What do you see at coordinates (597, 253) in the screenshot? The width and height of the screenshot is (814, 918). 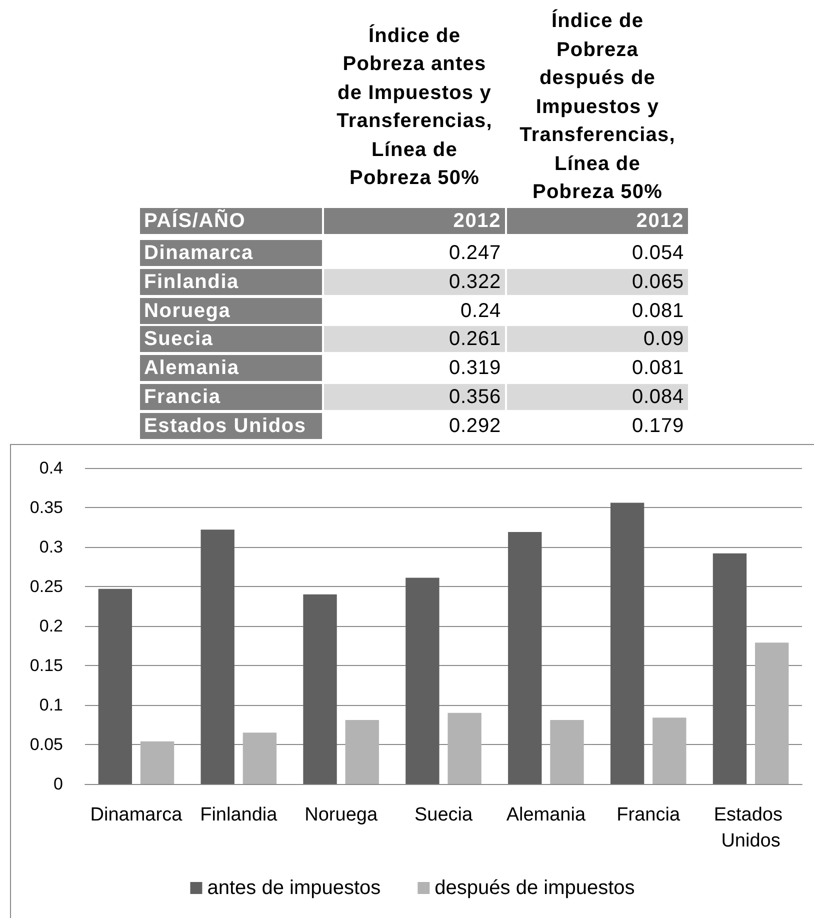 I see `data-label: 0.054` at bounding box center [597, 253].